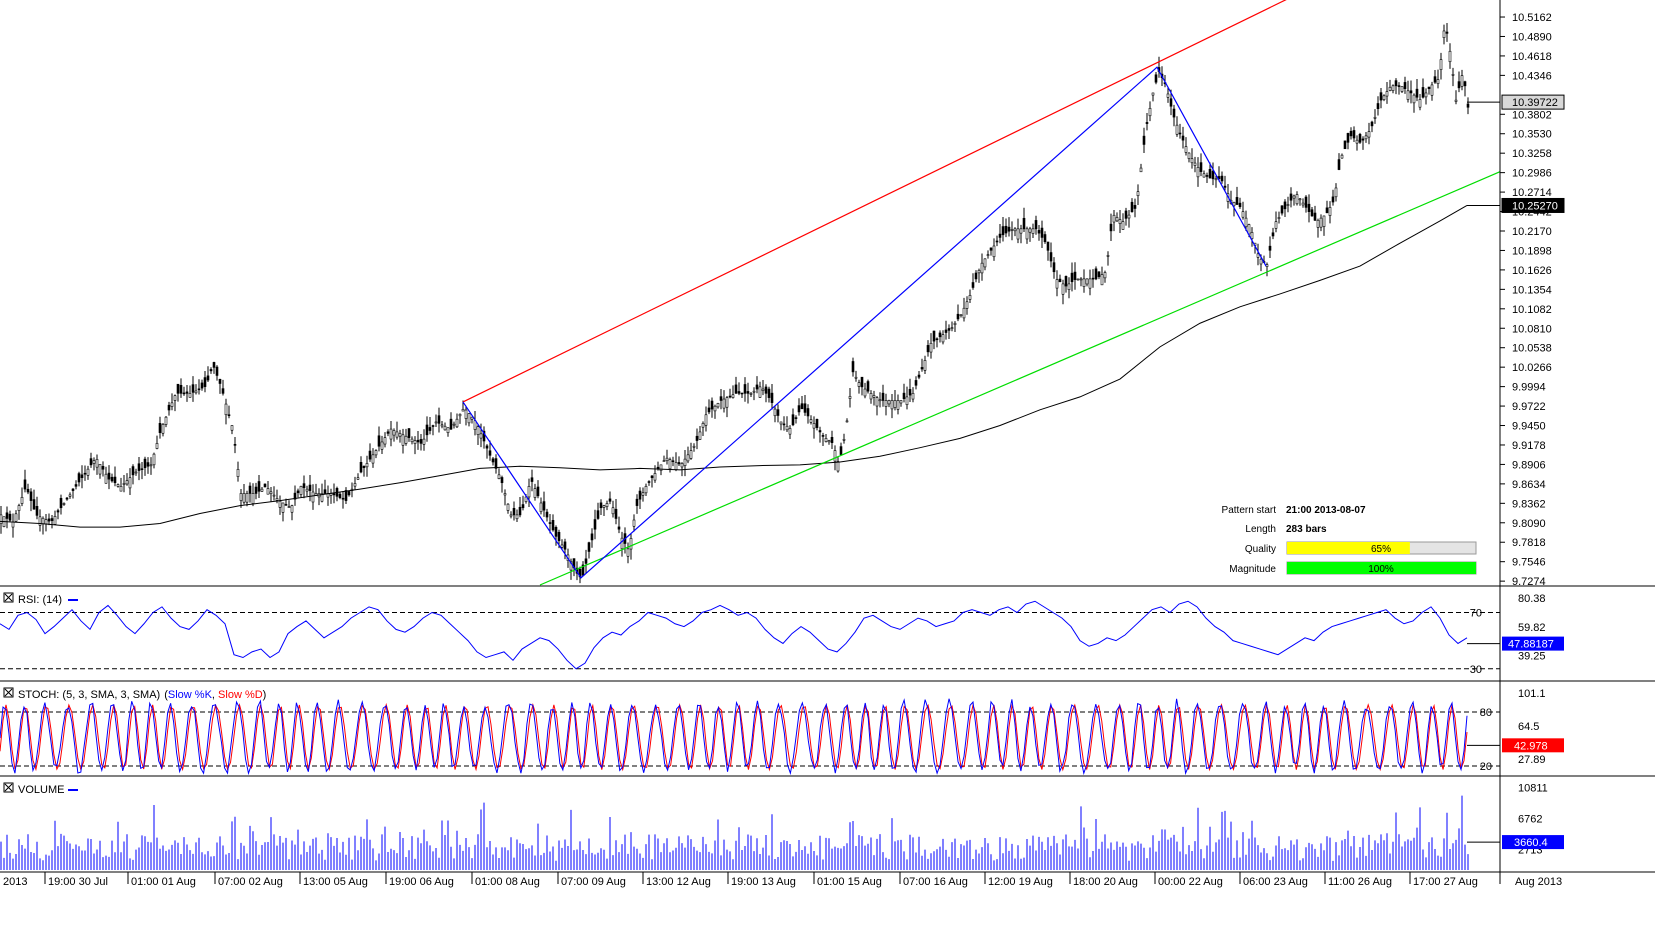 The image size is (1655, 937). I want to click on x-tick-label: 01:00 01 Aug, so click(163, 882).